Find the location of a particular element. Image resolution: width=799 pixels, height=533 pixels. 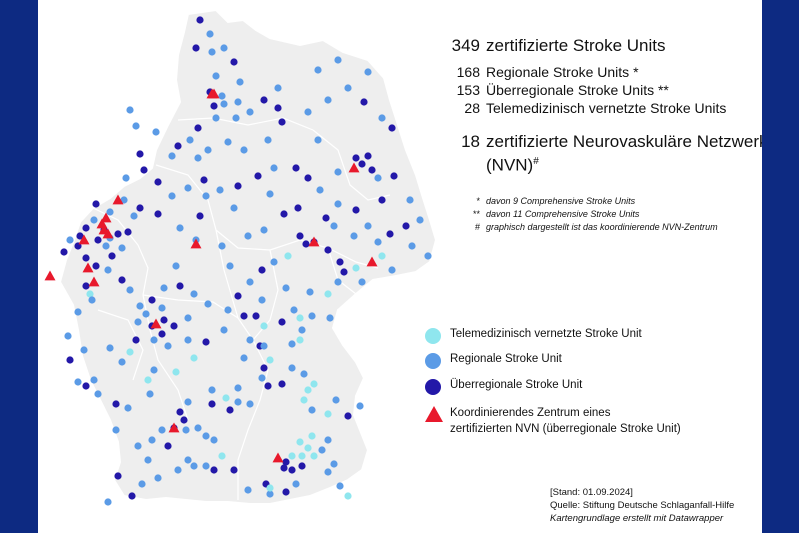

legend-regional-label: Regionale Stroke Unit is located at coordinates (506, 359).